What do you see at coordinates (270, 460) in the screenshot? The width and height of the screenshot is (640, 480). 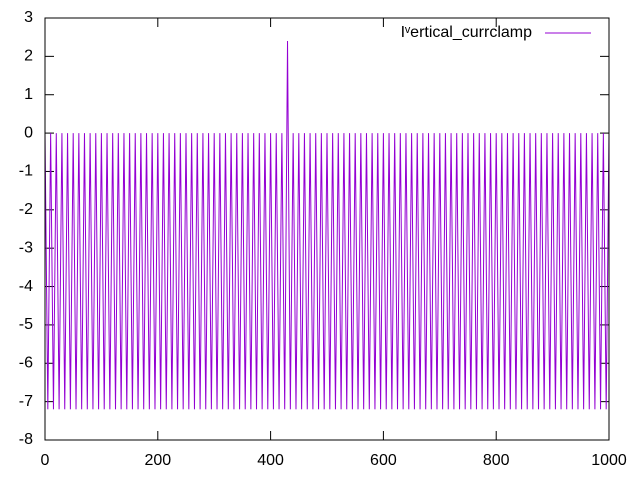 I see `x-tick-label: 400` at bounding box center [270, 460].